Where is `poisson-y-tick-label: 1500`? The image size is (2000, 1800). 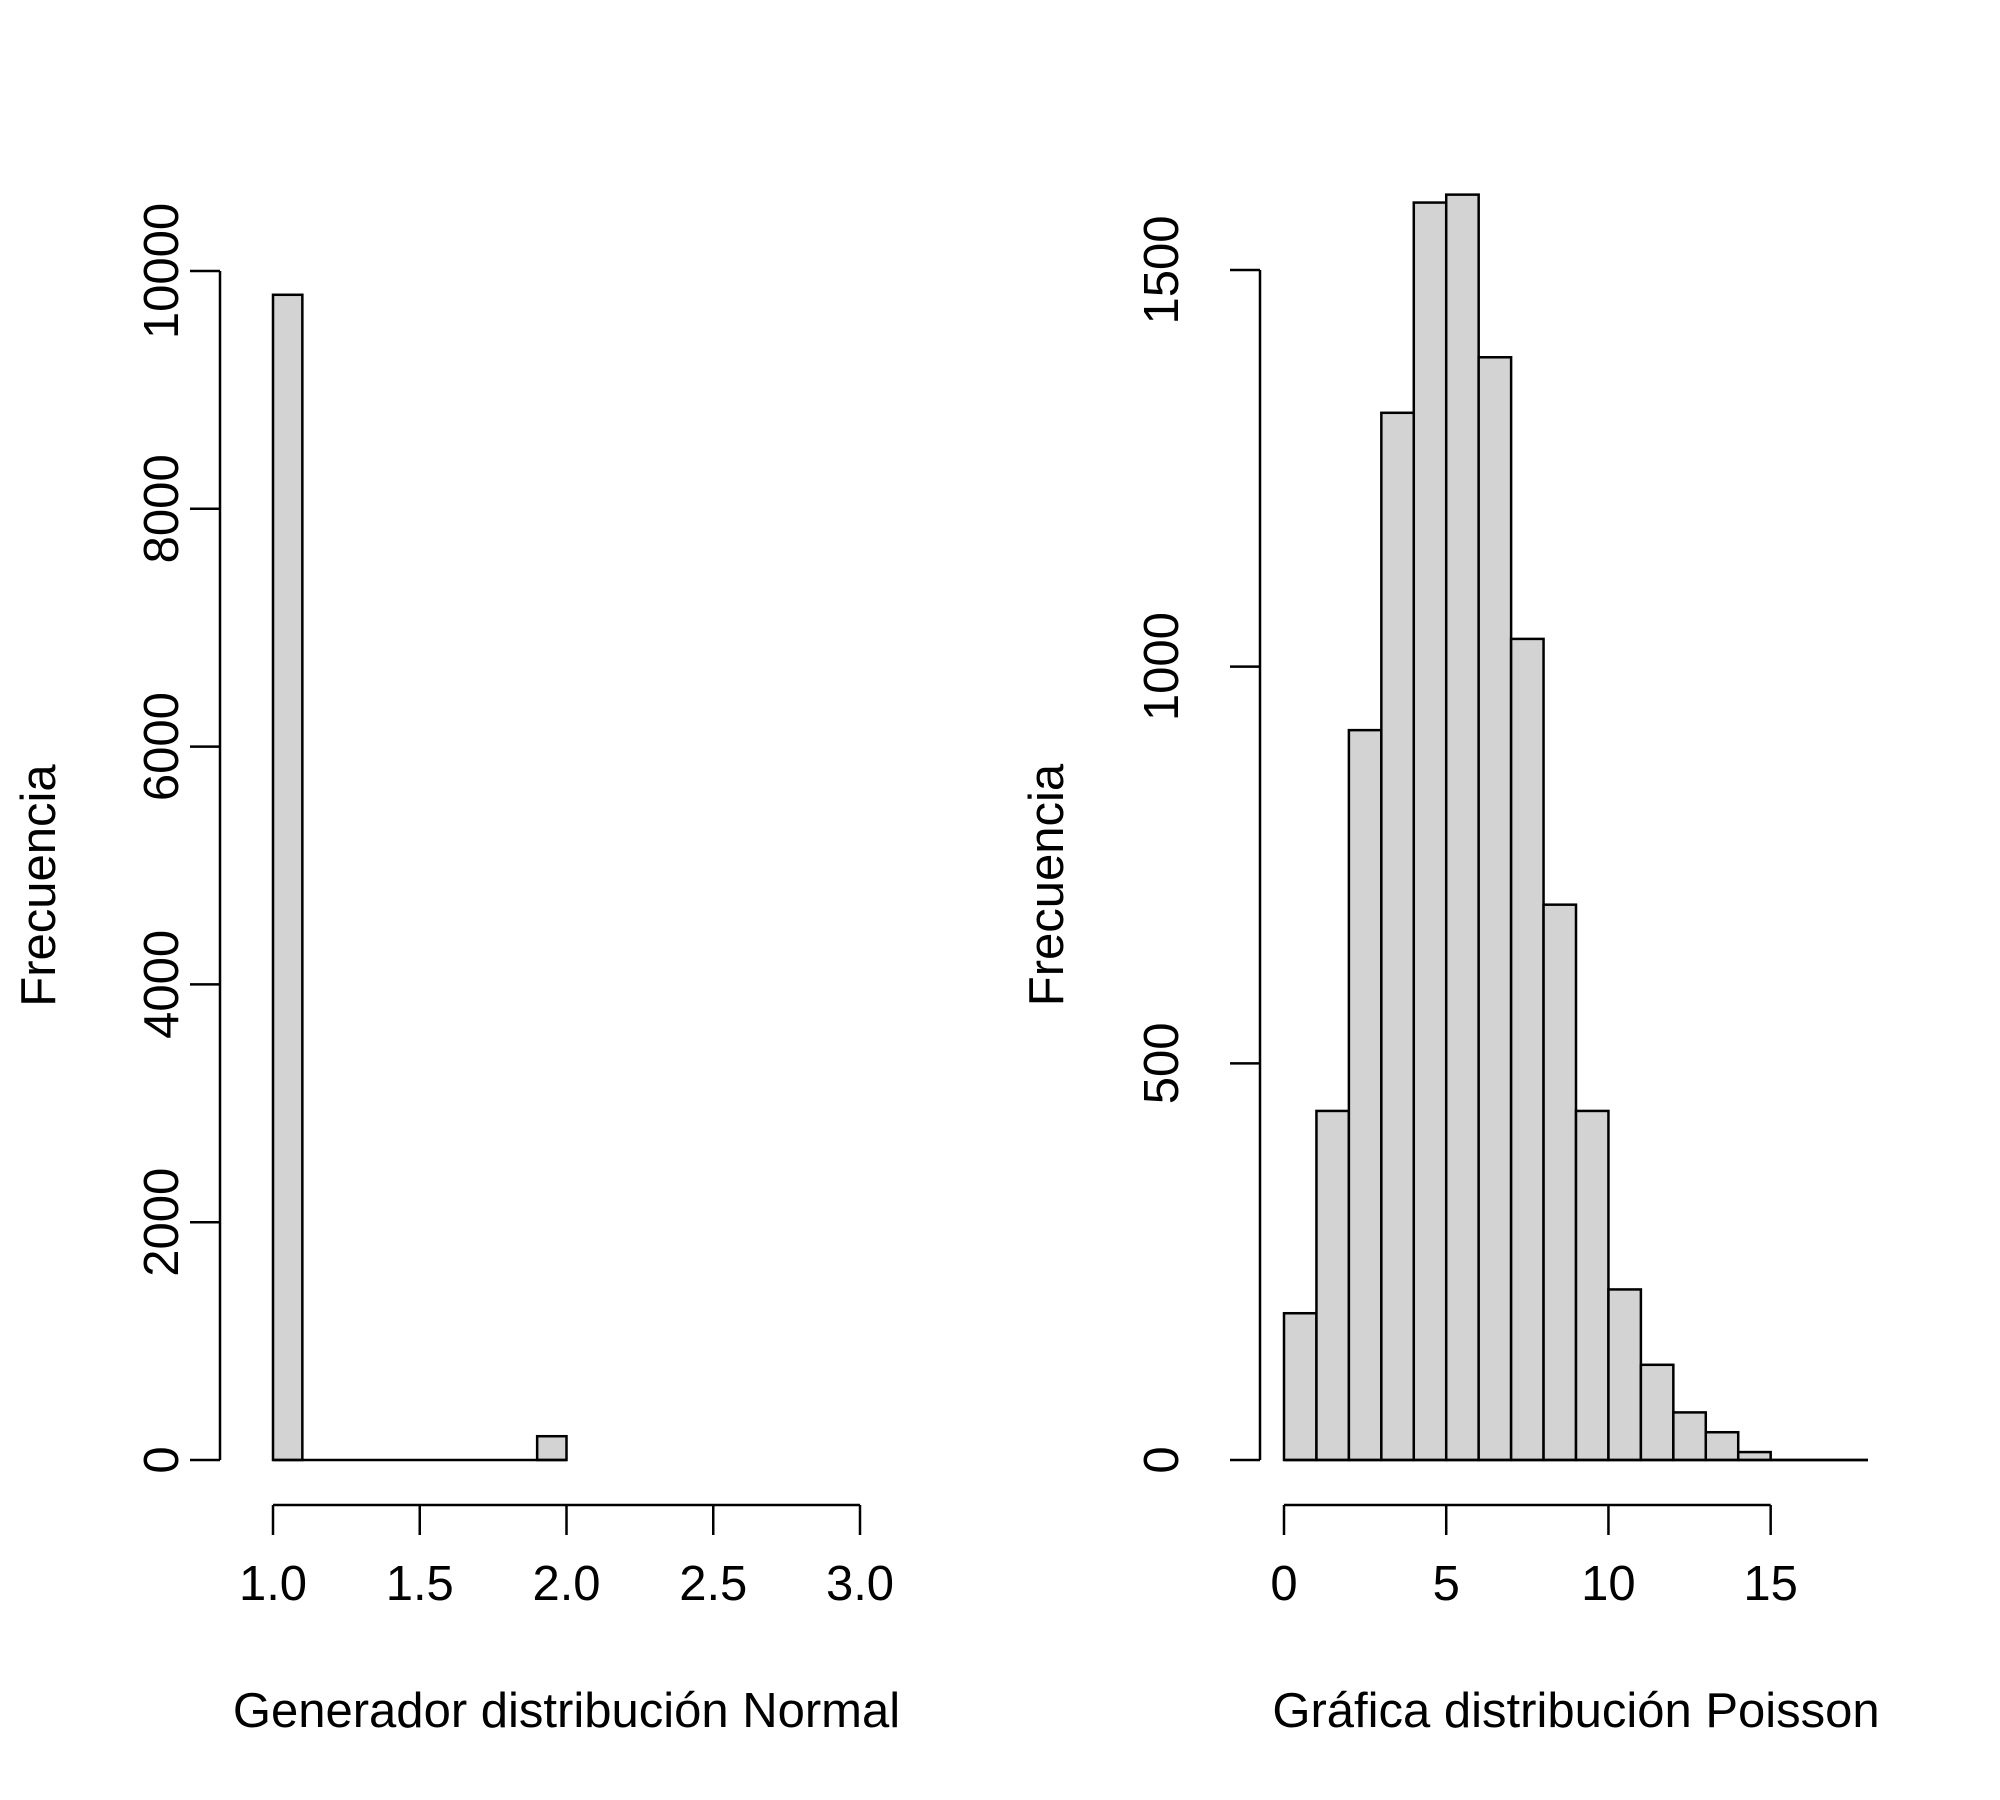
poisson-y-tick-label: 1500 is located at coordinates (1162, 269).